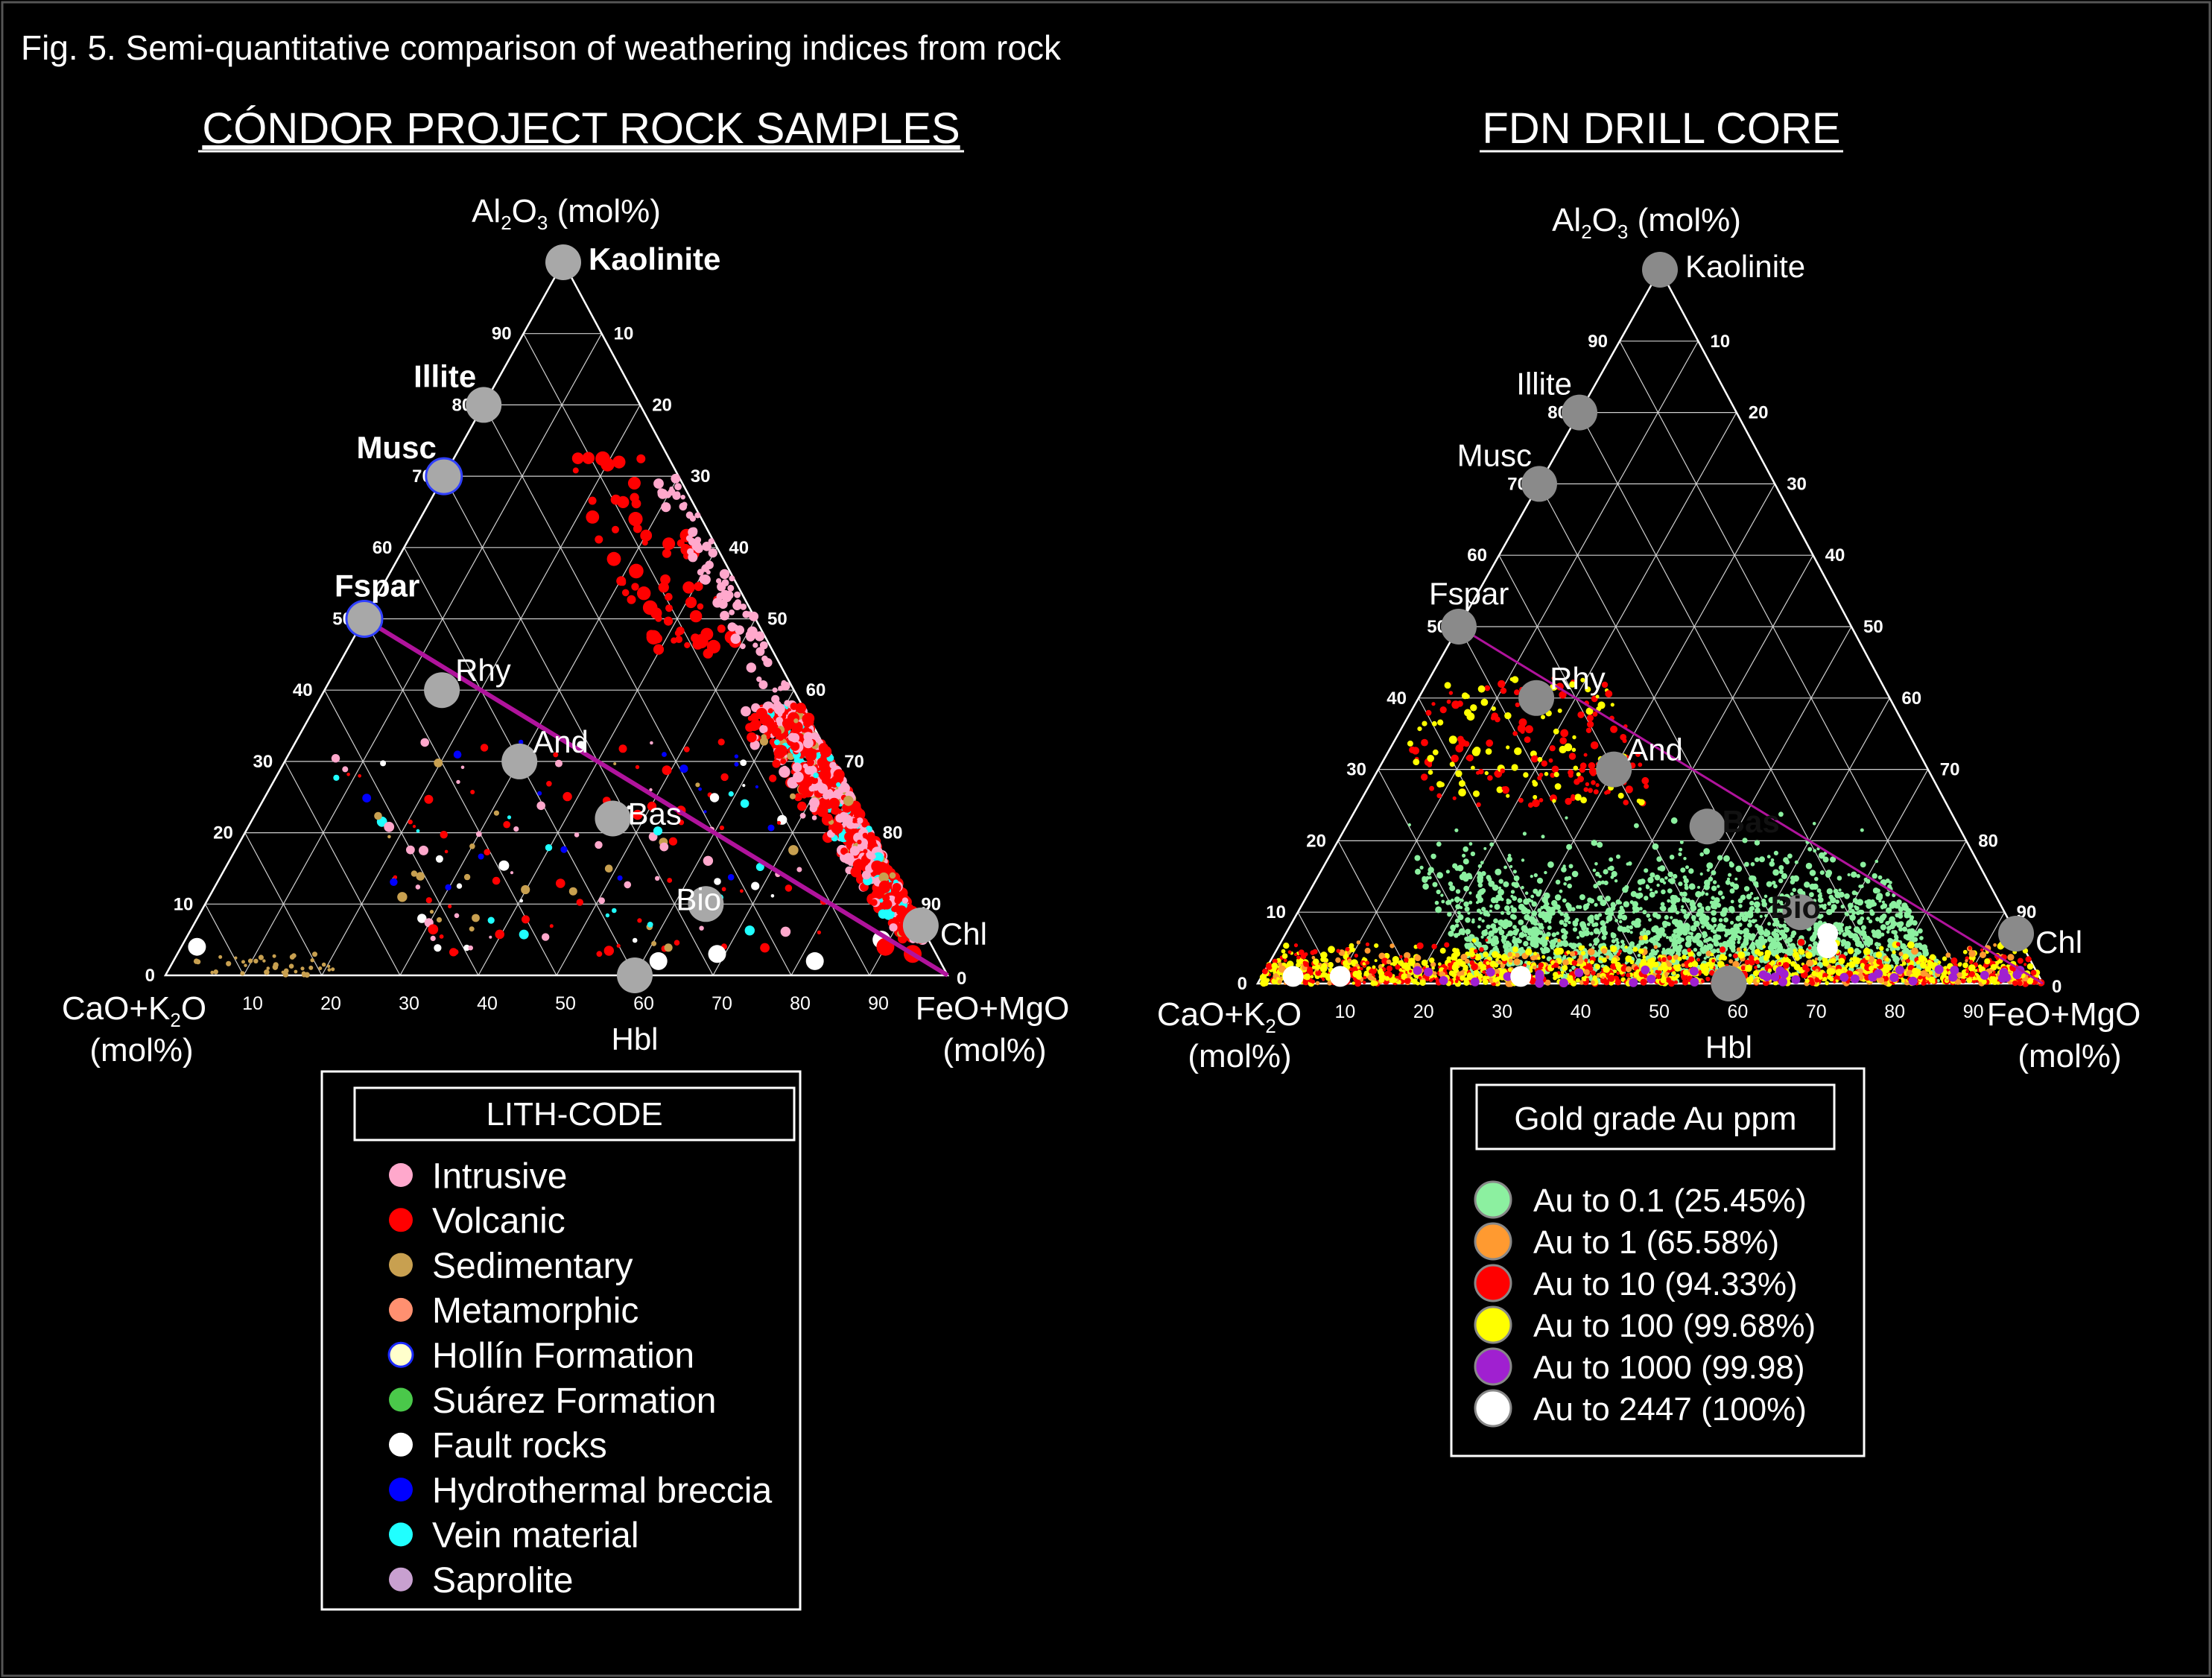  I want to click on tick-label-right: 60, so click(816, 690).